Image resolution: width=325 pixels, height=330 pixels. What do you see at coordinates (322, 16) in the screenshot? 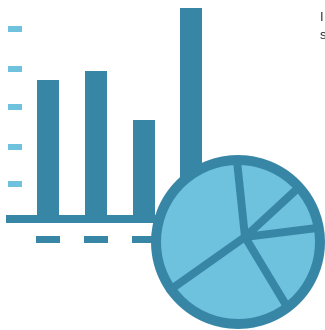
I see `cropped-text-line-1: I` at bounding box center [322, 16].